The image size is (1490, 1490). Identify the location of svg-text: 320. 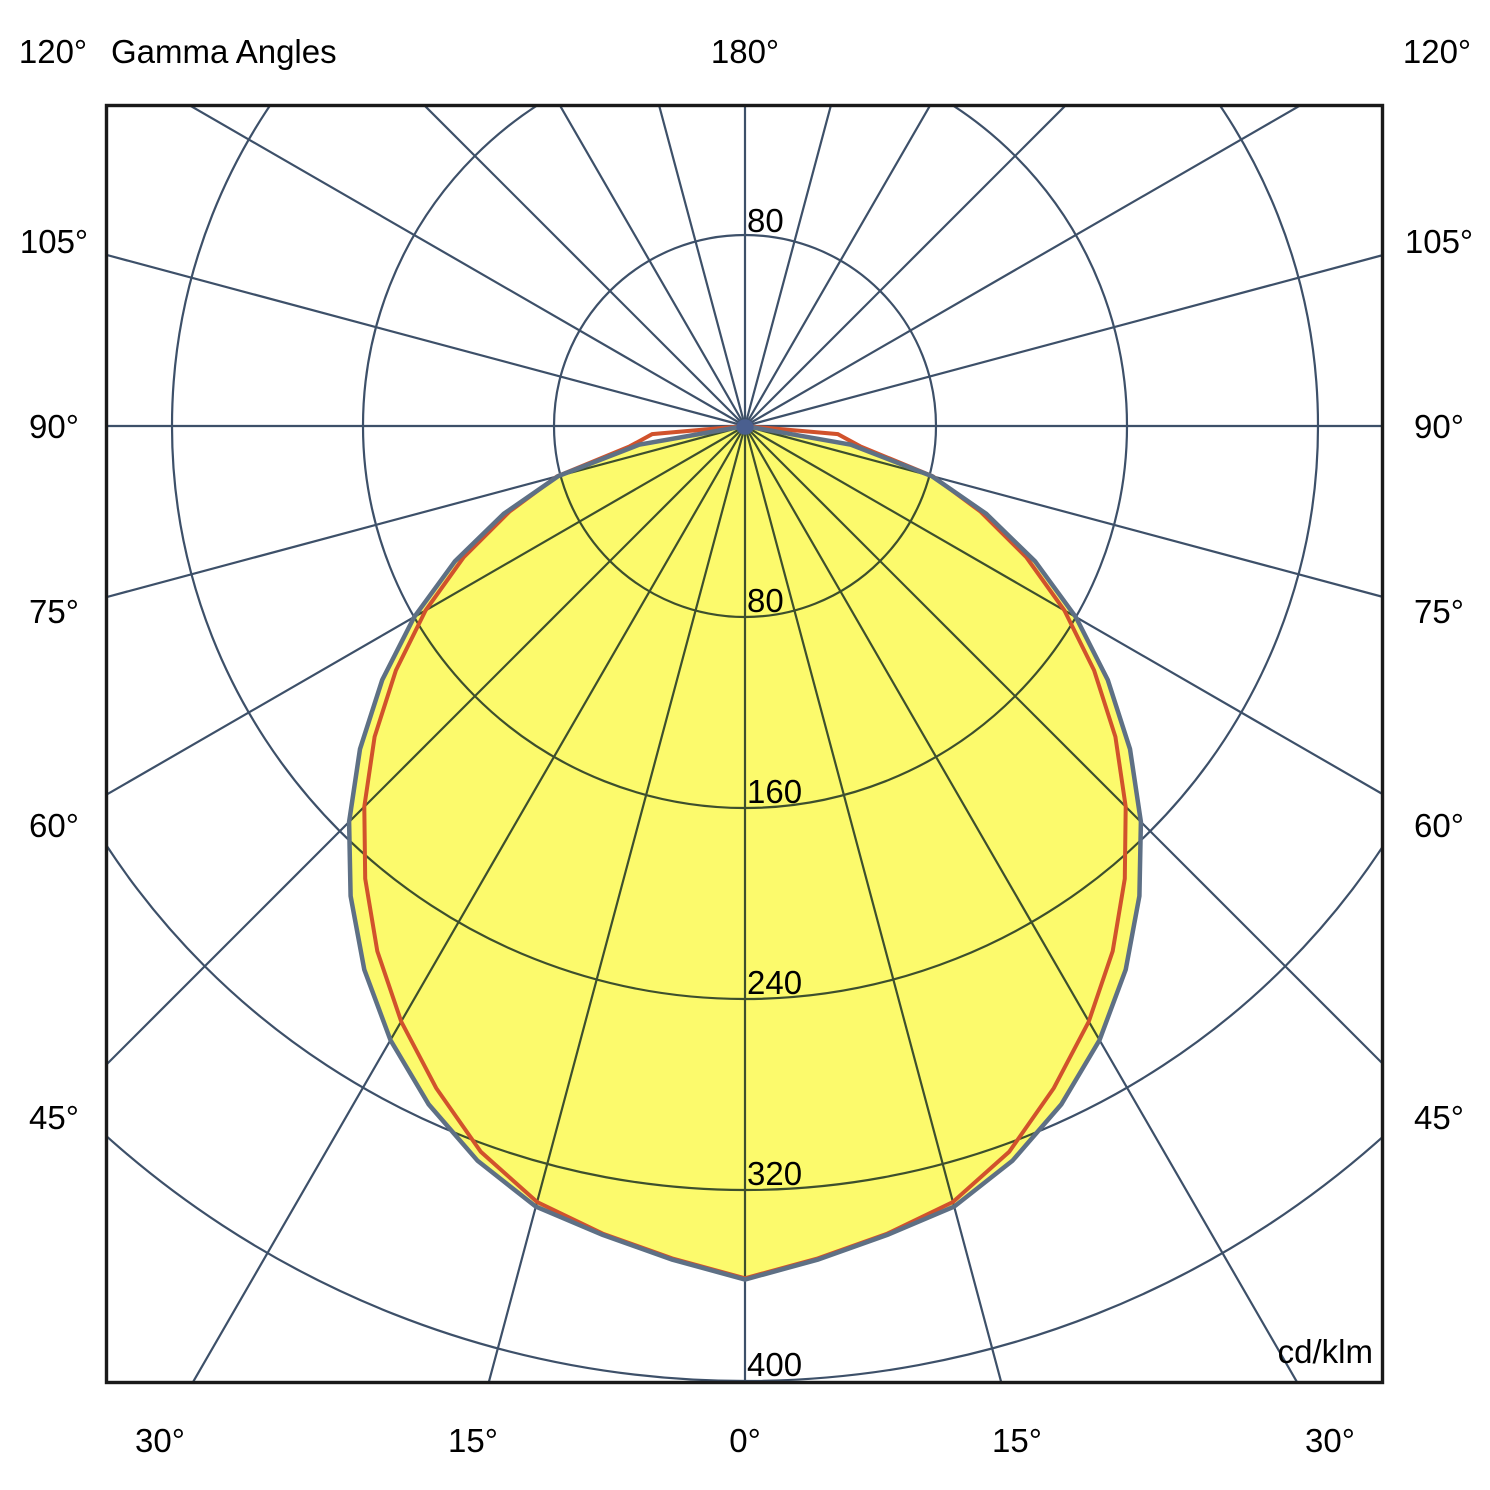
(774, 1173).